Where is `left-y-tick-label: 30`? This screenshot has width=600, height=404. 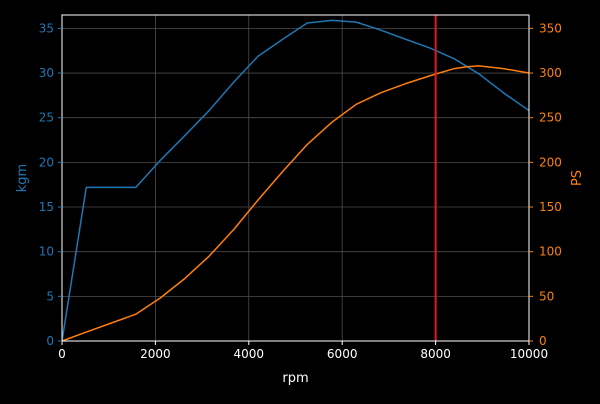 left-y-tick-label: 30 is located at coordinates (46, 73).